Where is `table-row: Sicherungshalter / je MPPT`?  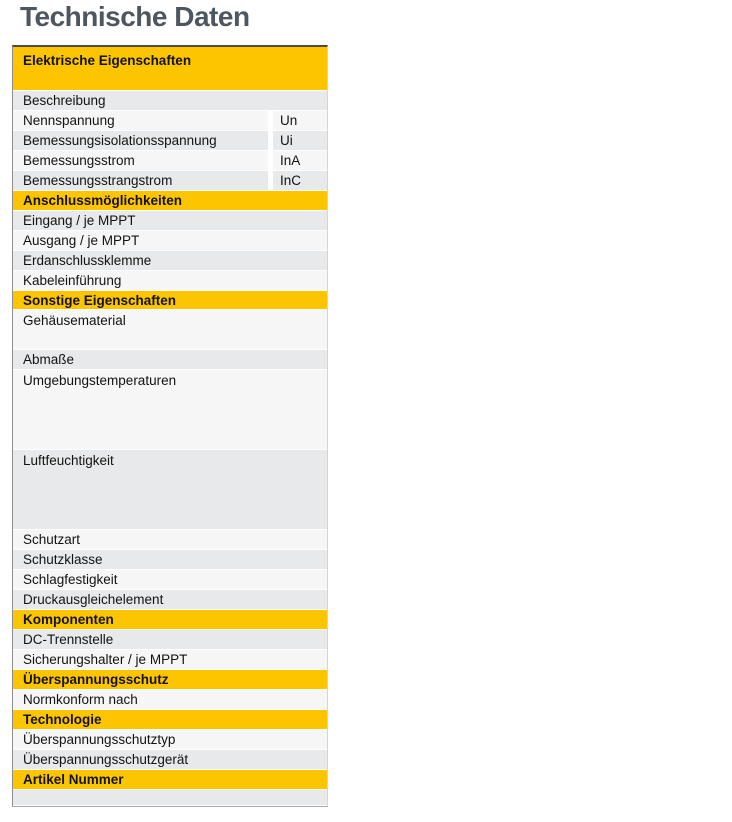
table-row: Sicherungshalter / je MPPT is located at coordinates (170, 660).